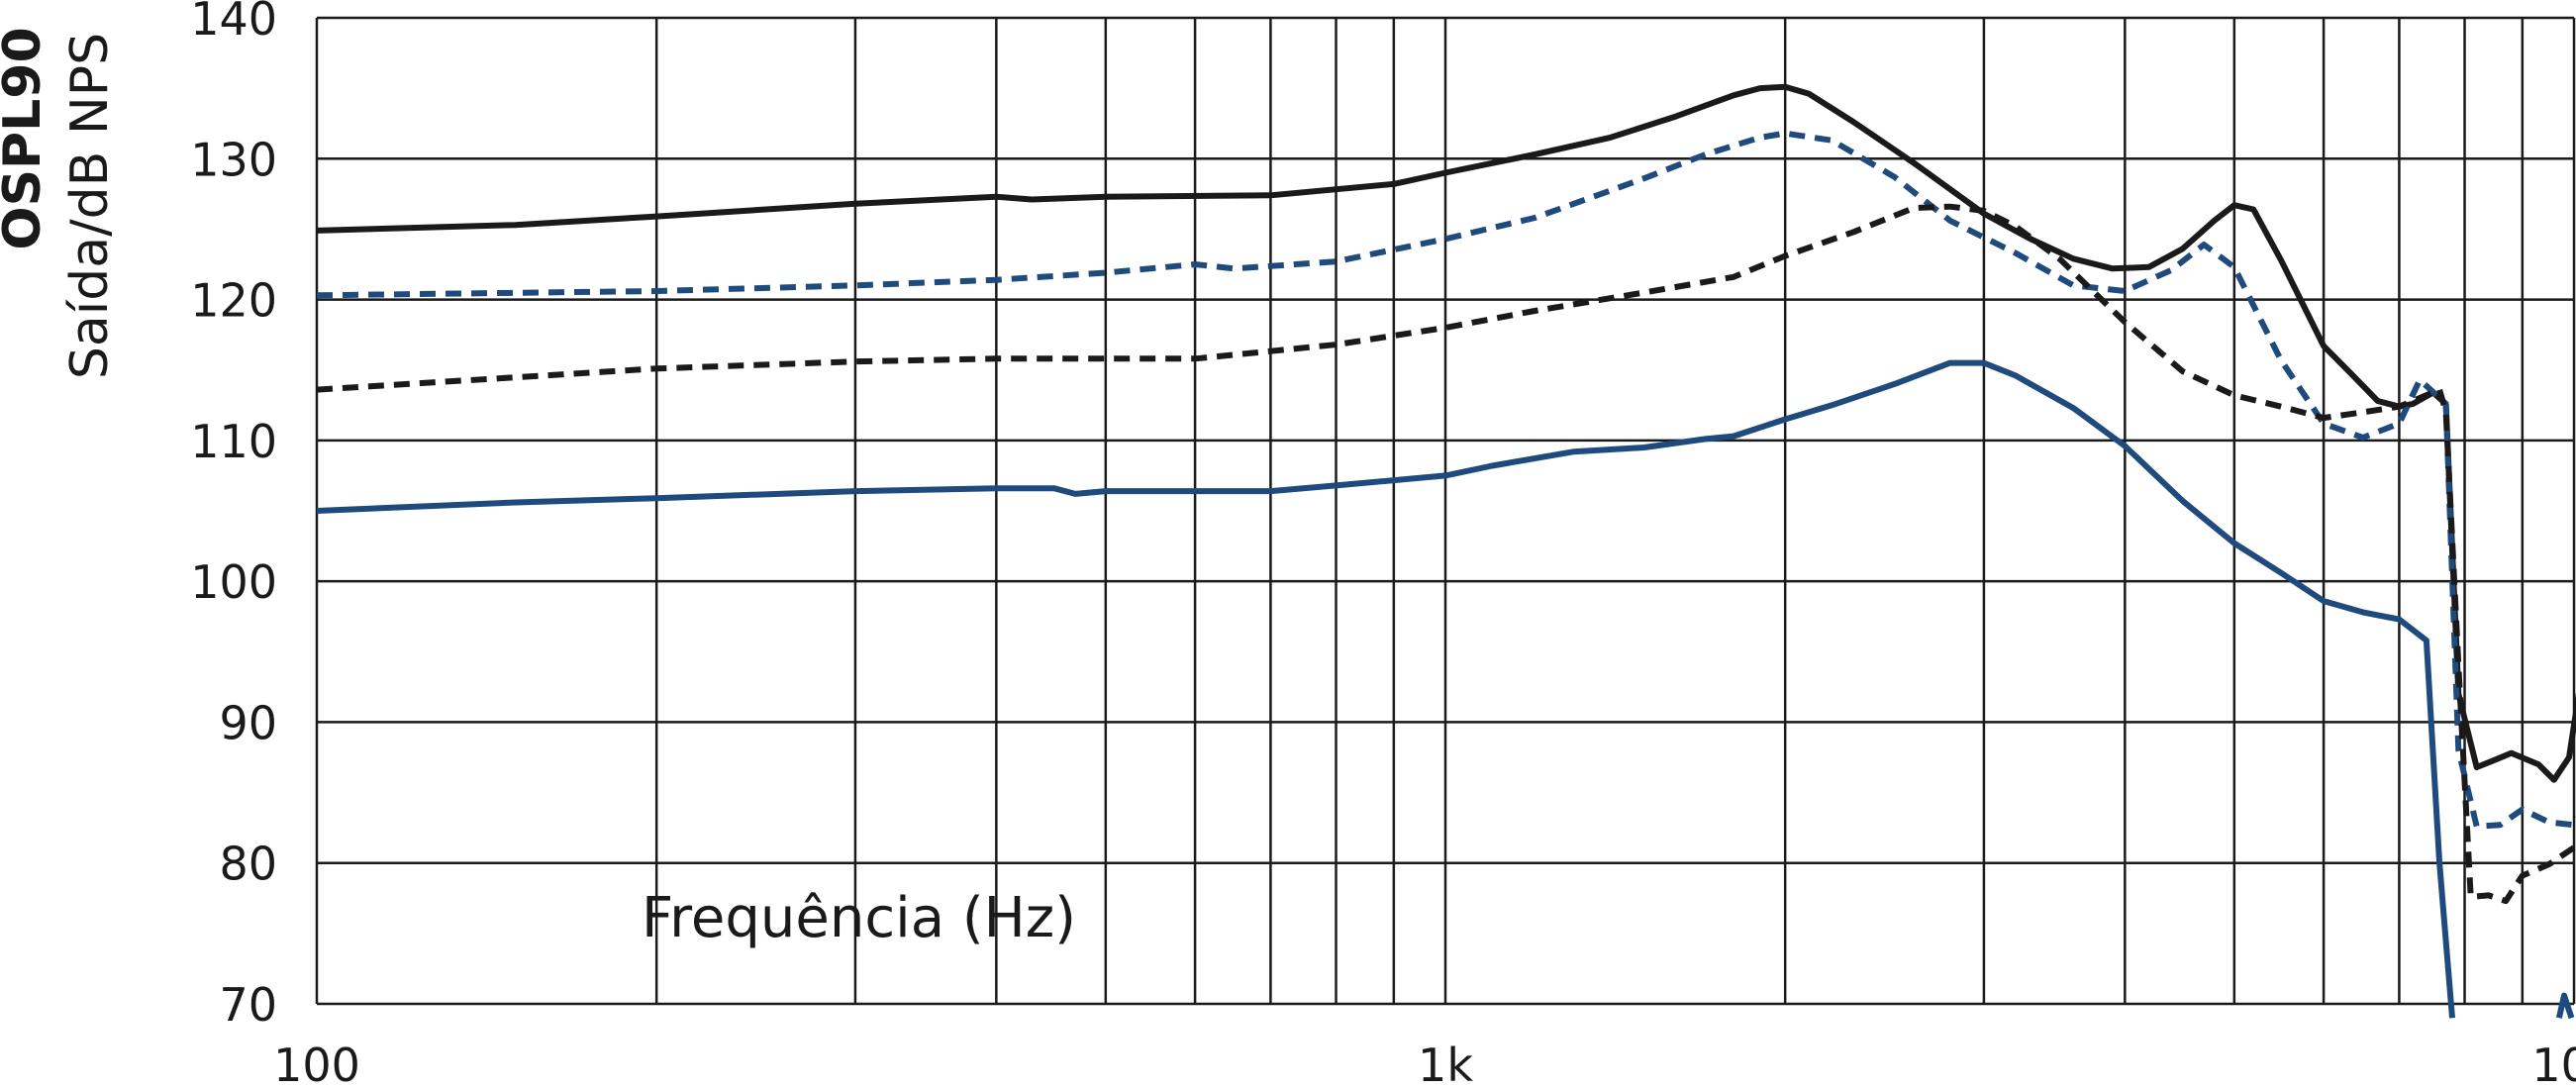 This screenshot has width=2576, height=1089. Describe the element at coordinates (2553, 1064) in the screenshot. I see `x-tick-label: 10k` at that location.